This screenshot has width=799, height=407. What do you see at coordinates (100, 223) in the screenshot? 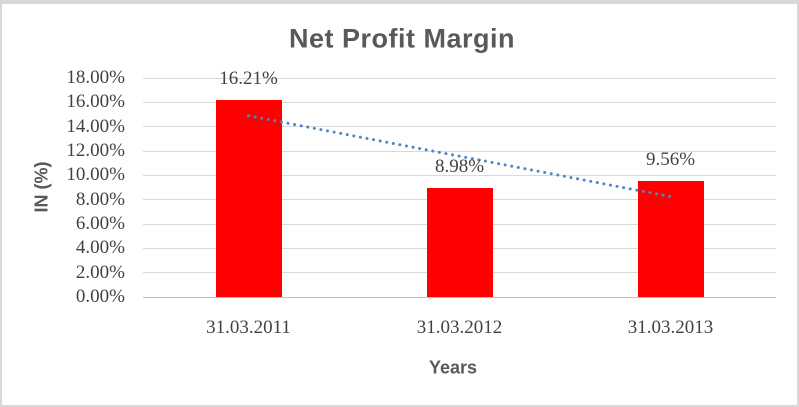
I see `y-axis-tick-label: 6.00%` at bounding box center [100, 223].